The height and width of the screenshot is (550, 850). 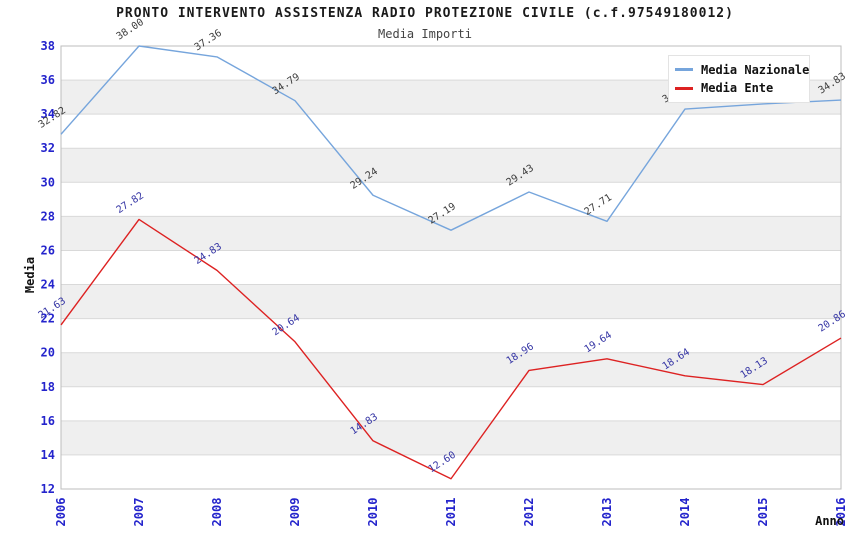 What do you see at coordinates (48, 80) in the screenshot?
I see `svg-text: 36` at bounding box center [48, 80].